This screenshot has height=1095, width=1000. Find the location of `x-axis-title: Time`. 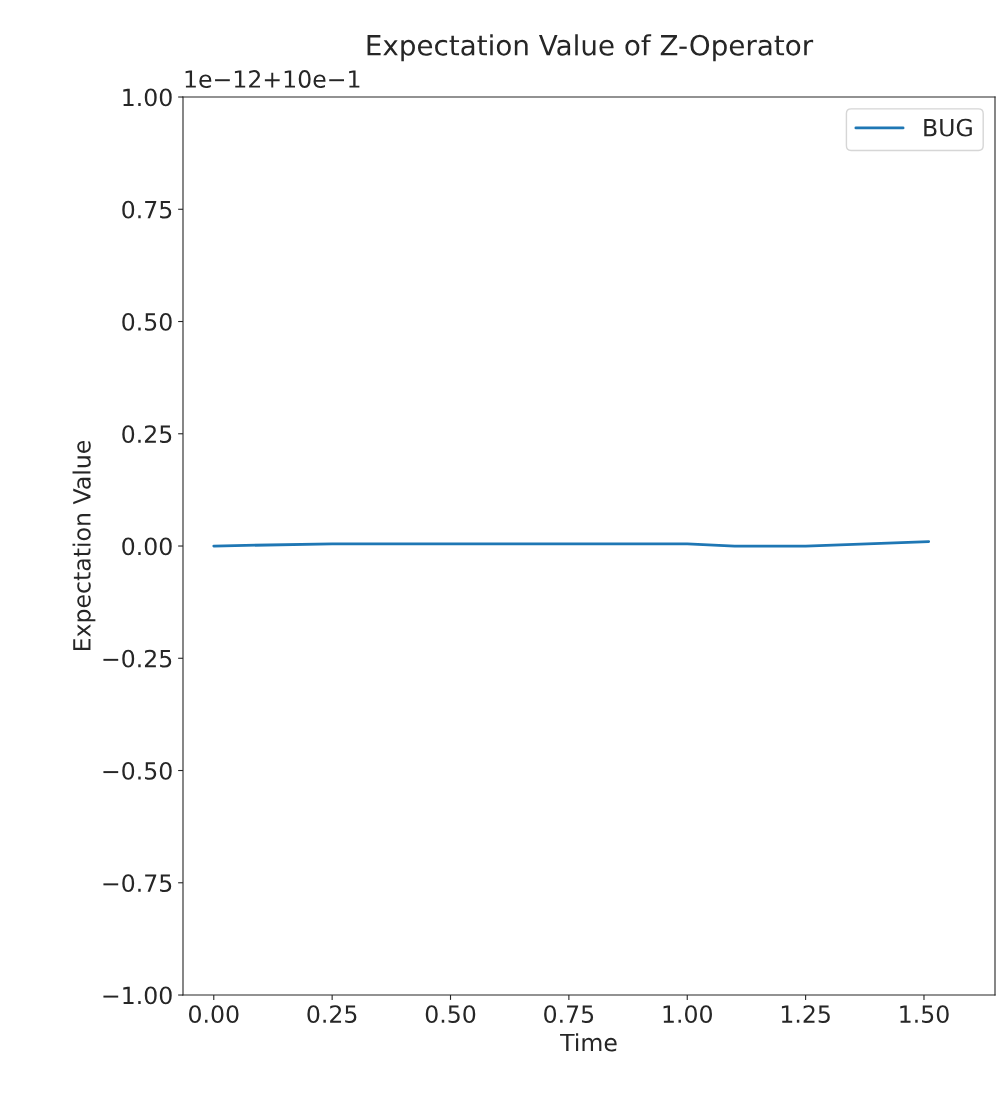

x-axis-title: Time is located at coordinates (588, 1042).